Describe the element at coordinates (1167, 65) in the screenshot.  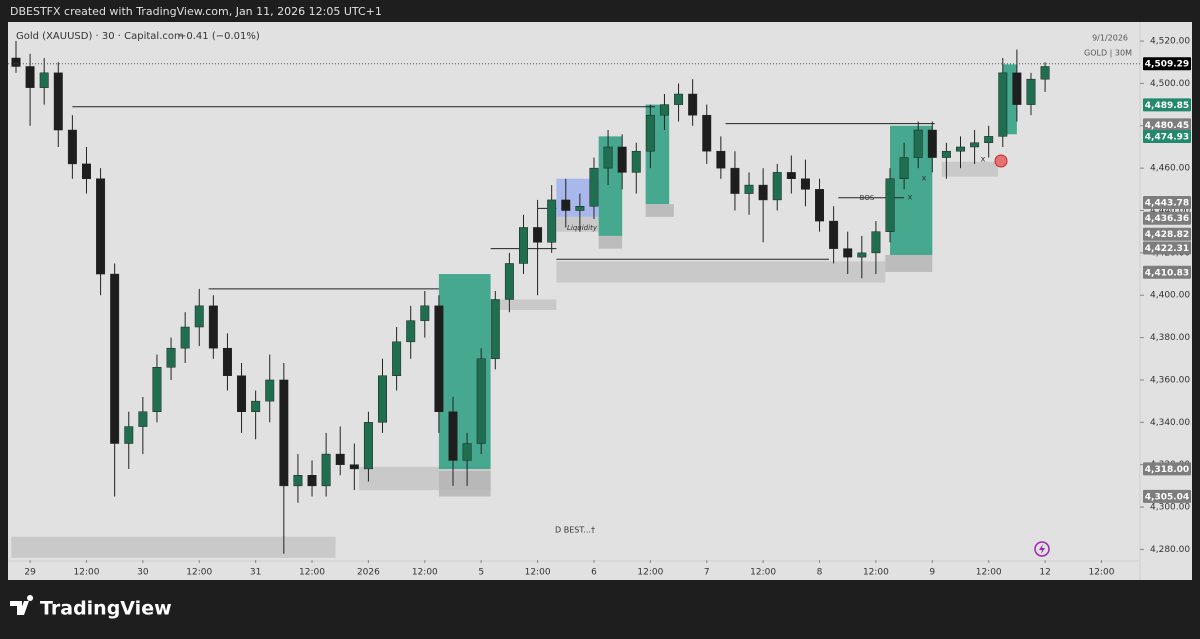
I see `price-tag-label: 4,509.29` at that location.